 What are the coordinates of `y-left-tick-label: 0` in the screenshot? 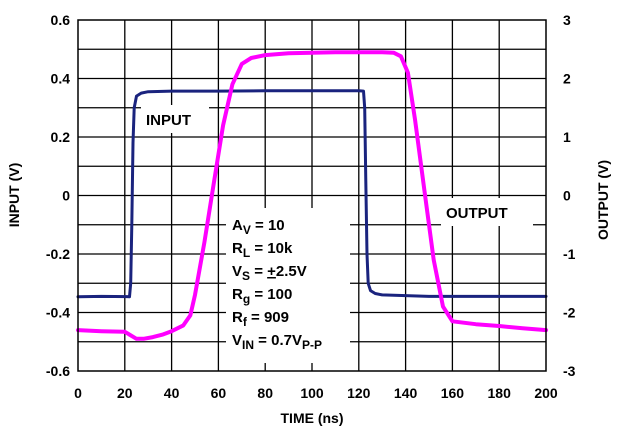 It's located at (66, 196).